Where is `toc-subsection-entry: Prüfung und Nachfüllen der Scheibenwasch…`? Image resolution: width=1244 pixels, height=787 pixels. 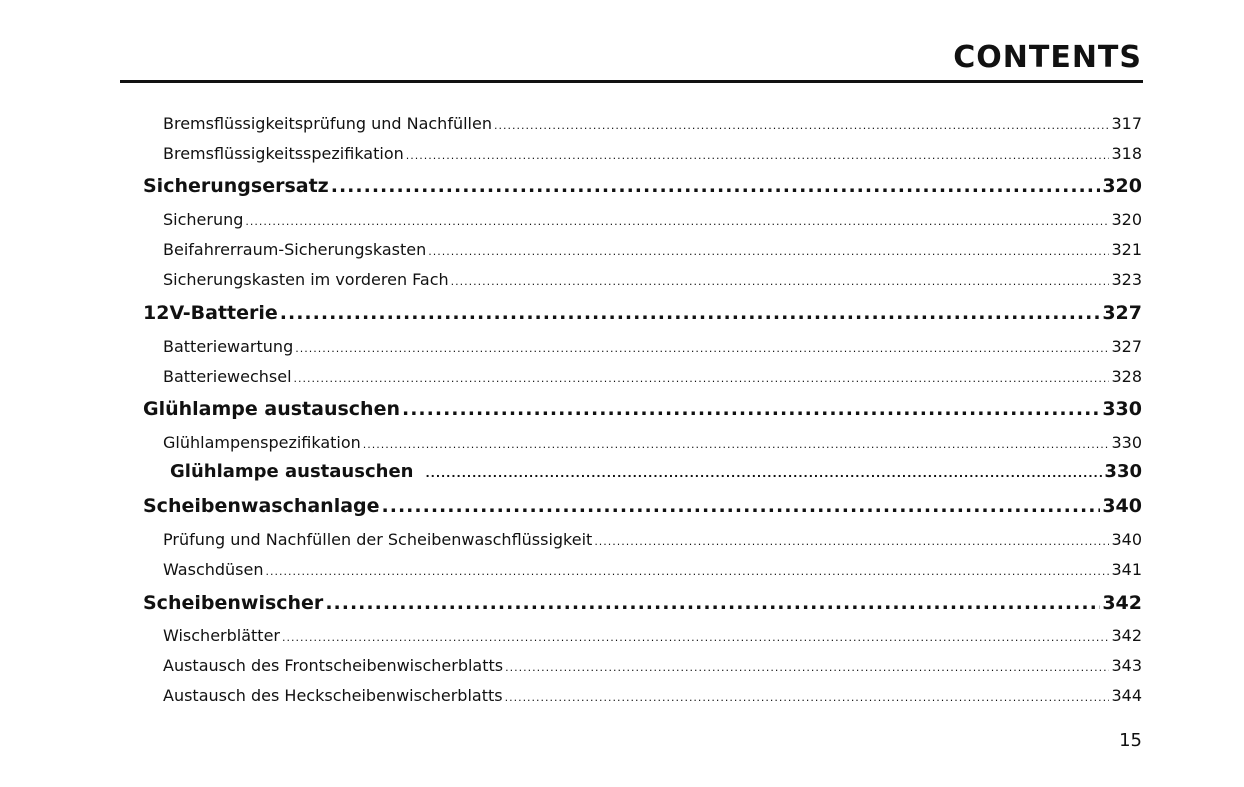
toc-subsection-entry: Prüfung und Nachfüllen der Scheibenwasch… is located at coordinates (571, 539).